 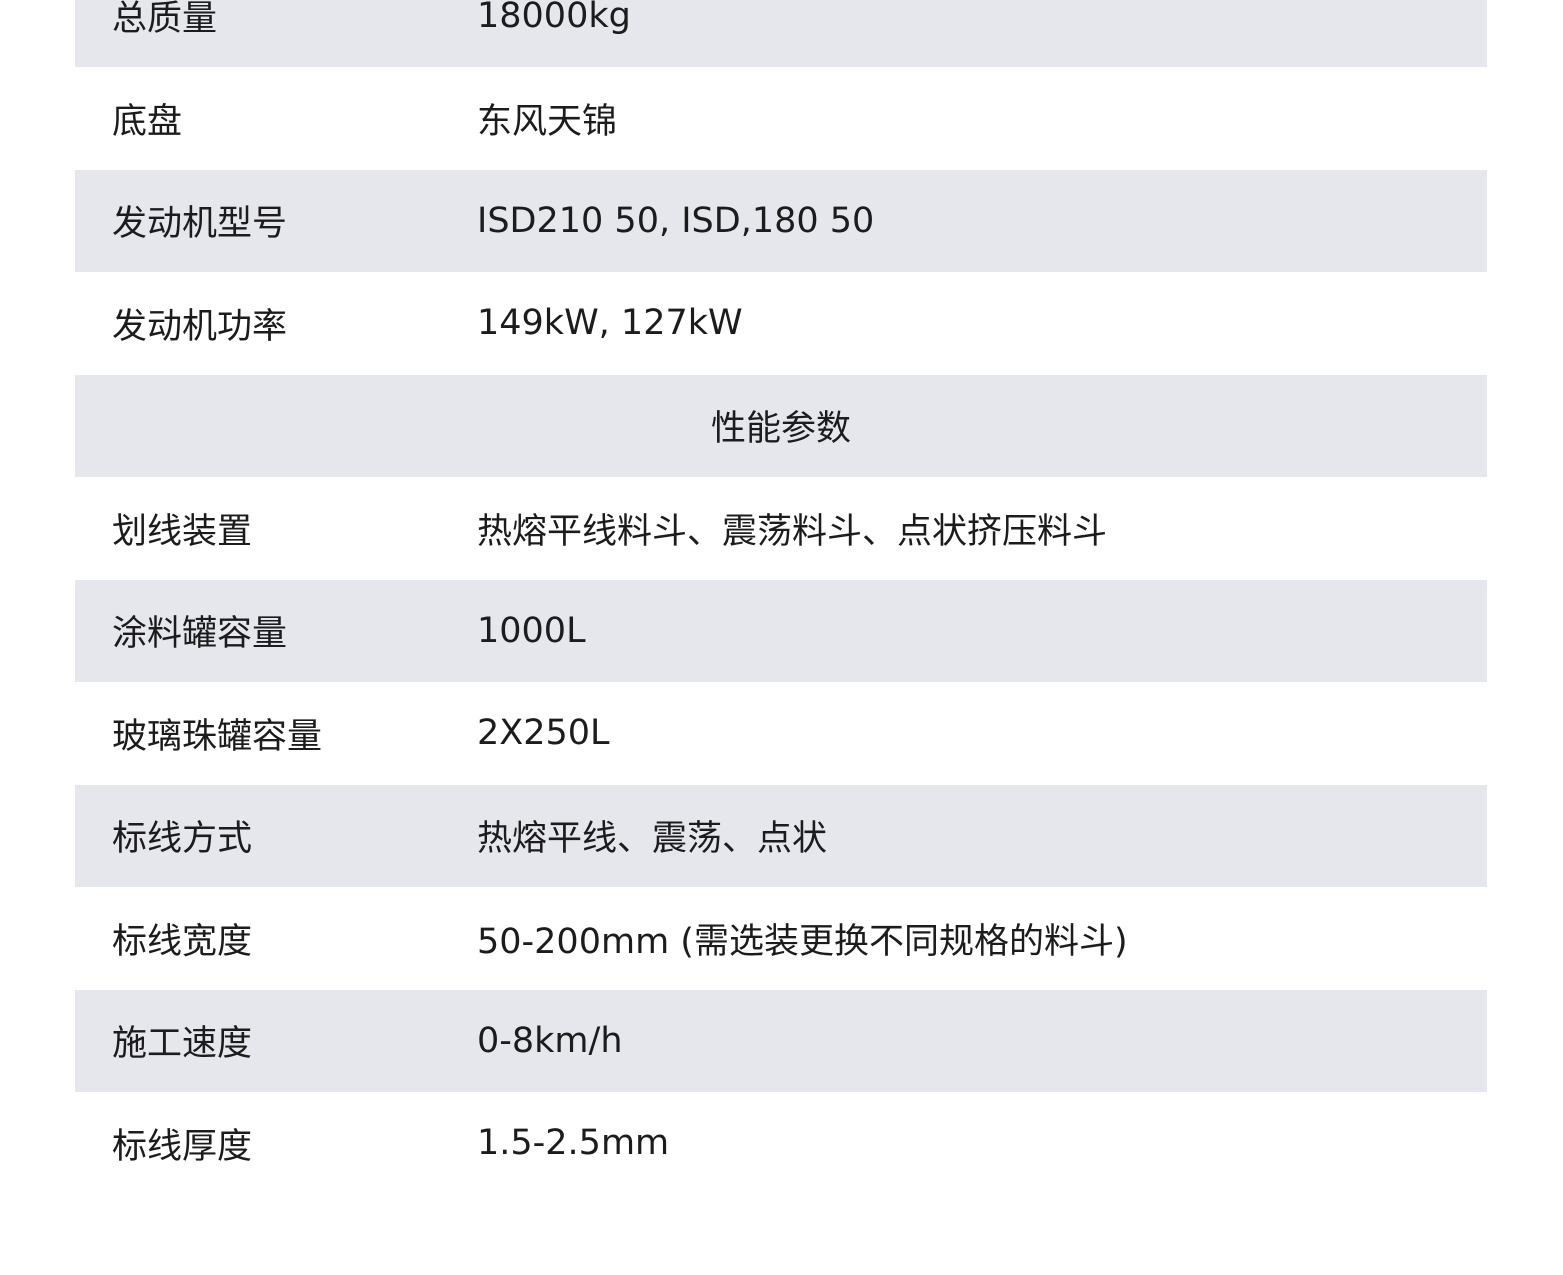 What do you see at coordinates (200, 326) in the screenshot?
I see `spec-label: 发动机功率` at bounding box center [200, 326].